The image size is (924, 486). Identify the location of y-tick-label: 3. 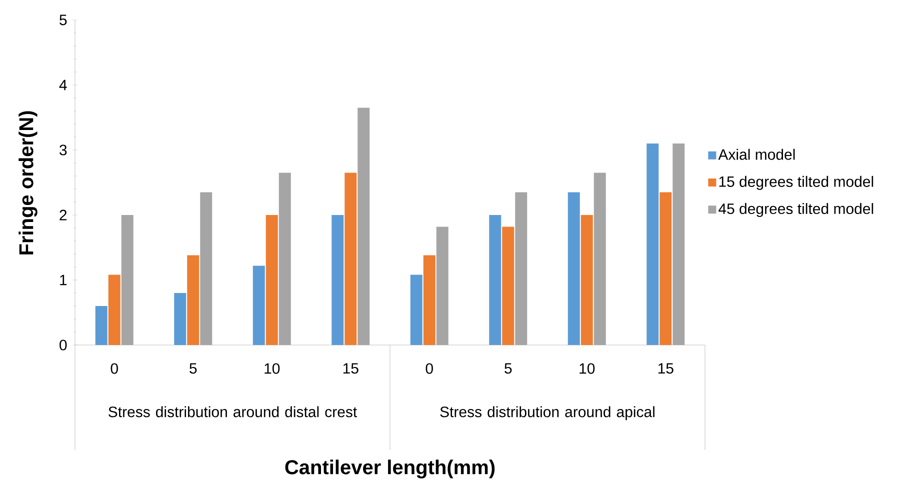
(63, 150).